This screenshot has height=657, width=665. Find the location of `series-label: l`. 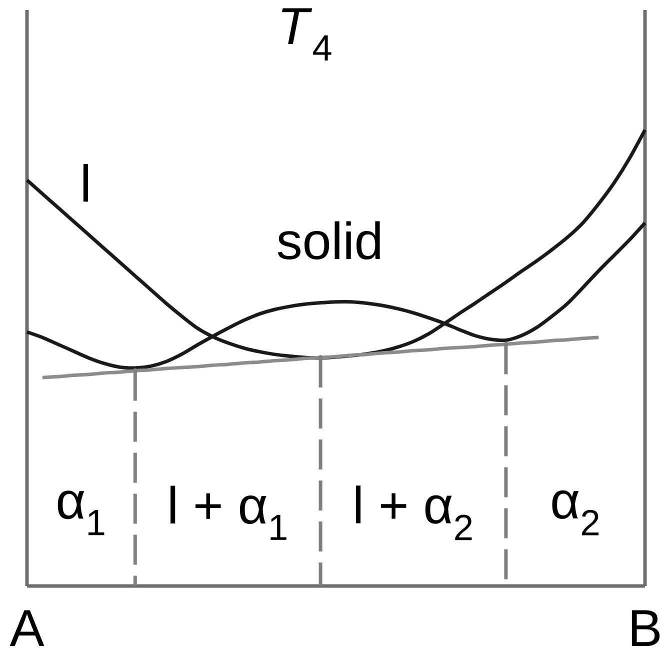

series-label: l is located at coordinates (85, 183).